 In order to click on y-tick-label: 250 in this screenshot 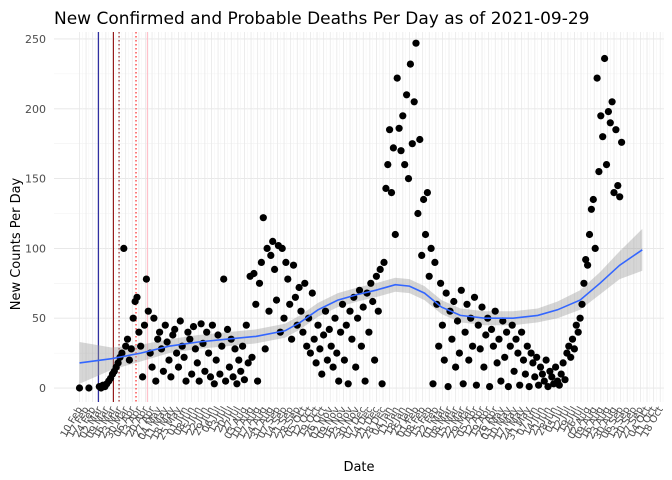, I will do `click(35, 39)`.